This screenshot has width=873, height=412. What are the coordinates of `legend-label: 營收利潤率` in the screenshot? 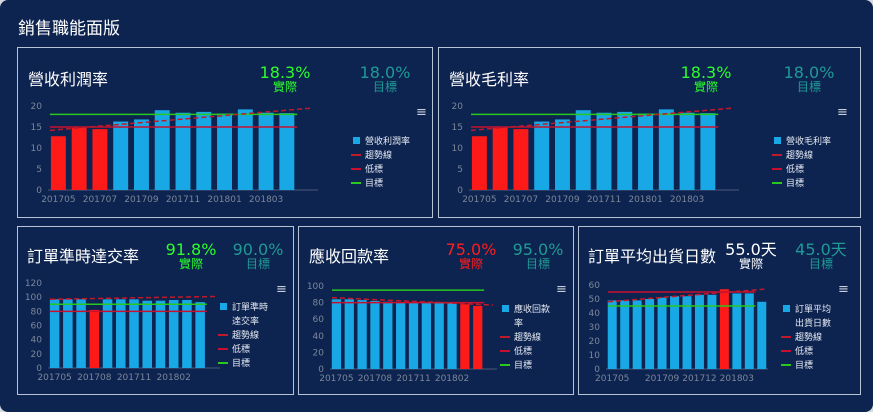 It's located at (387, 141).